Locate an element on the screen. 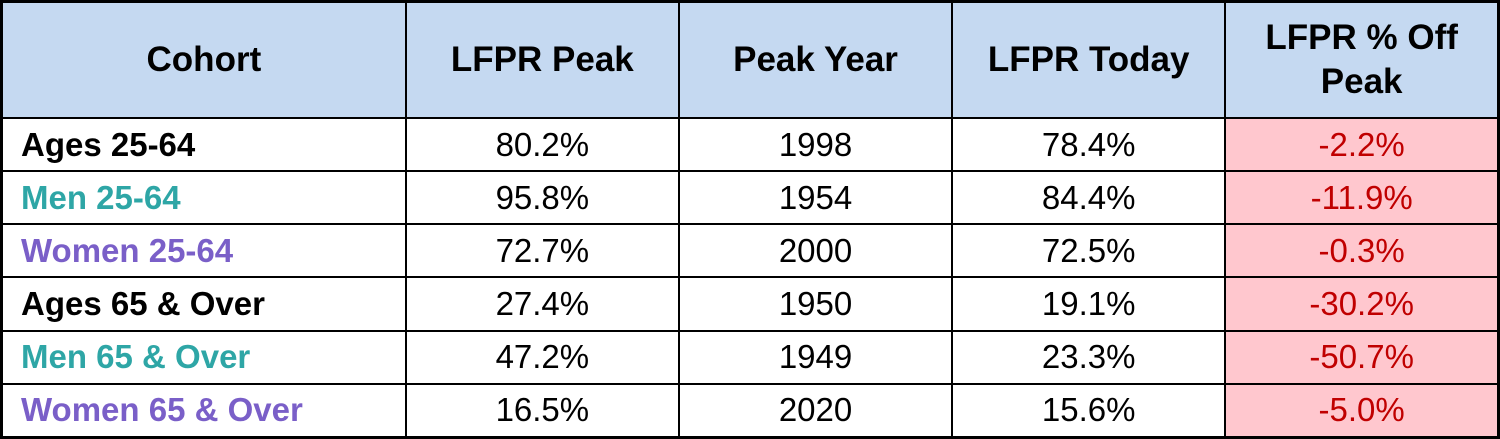  value-cell: 27.4% is located at coordinates (542, 304).